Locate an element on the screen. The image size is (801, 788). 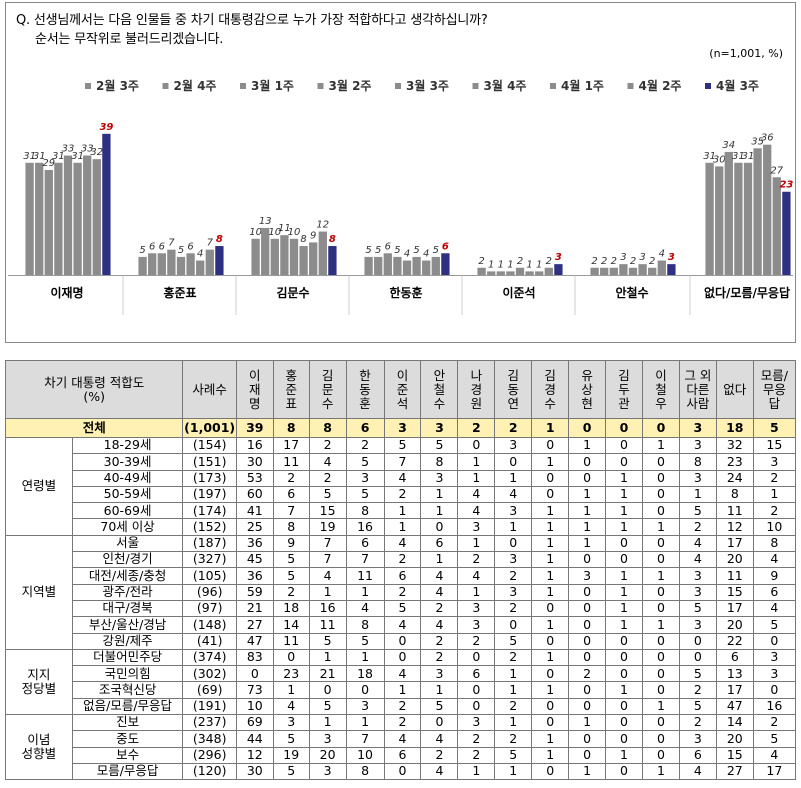
cell-value: 17 is located at coordinates (734, 608).